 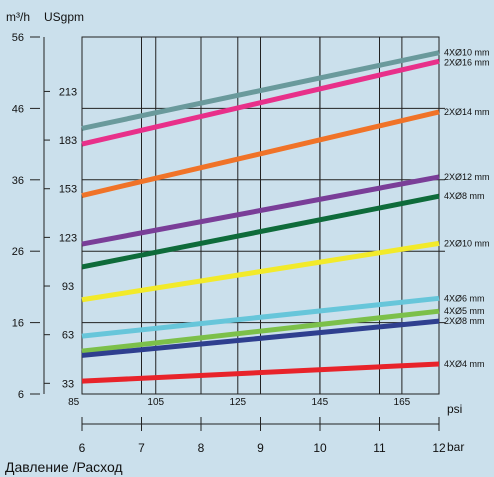 I want to click on x-tick-label: 12, so click(x=439, y=448).